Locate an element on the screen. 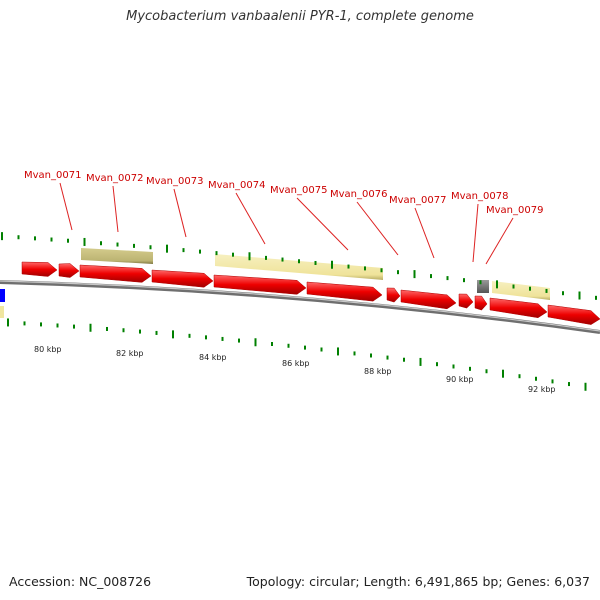  scale-label: 84 kbp is located at coordinates (213, 357).